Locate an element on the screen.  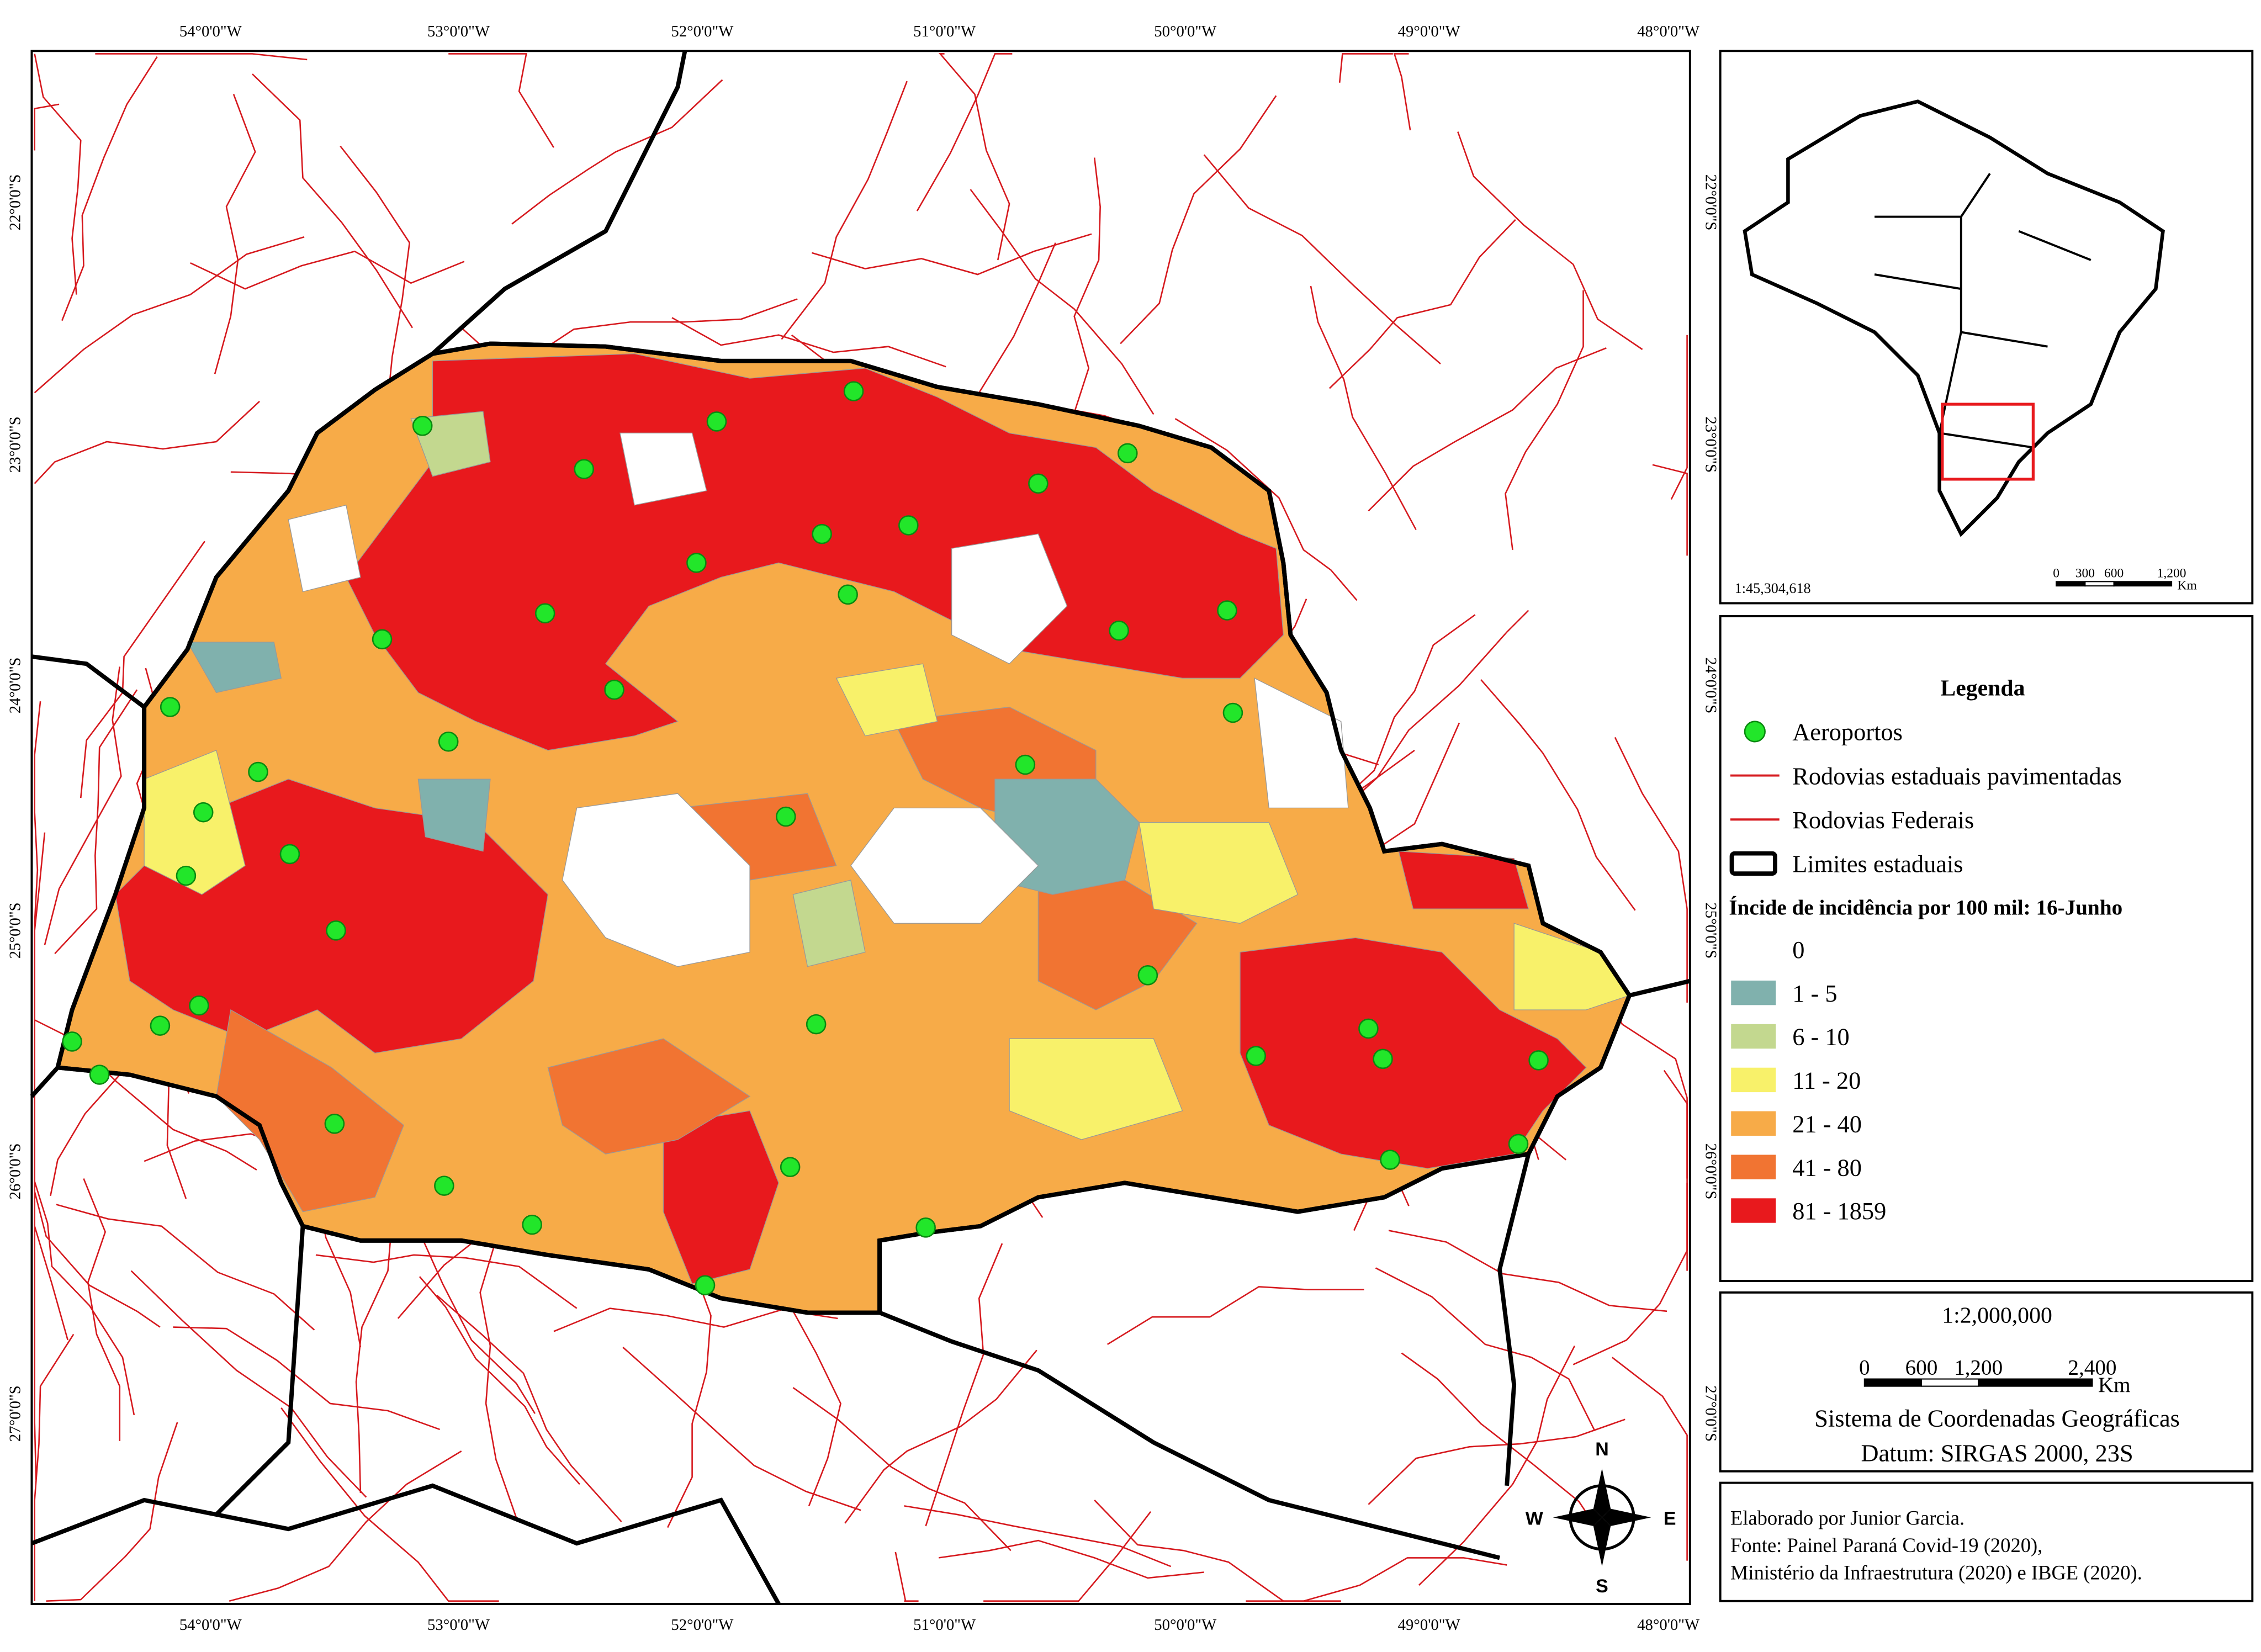
legend-title: Legenda is located at coordinates (1983, 688).